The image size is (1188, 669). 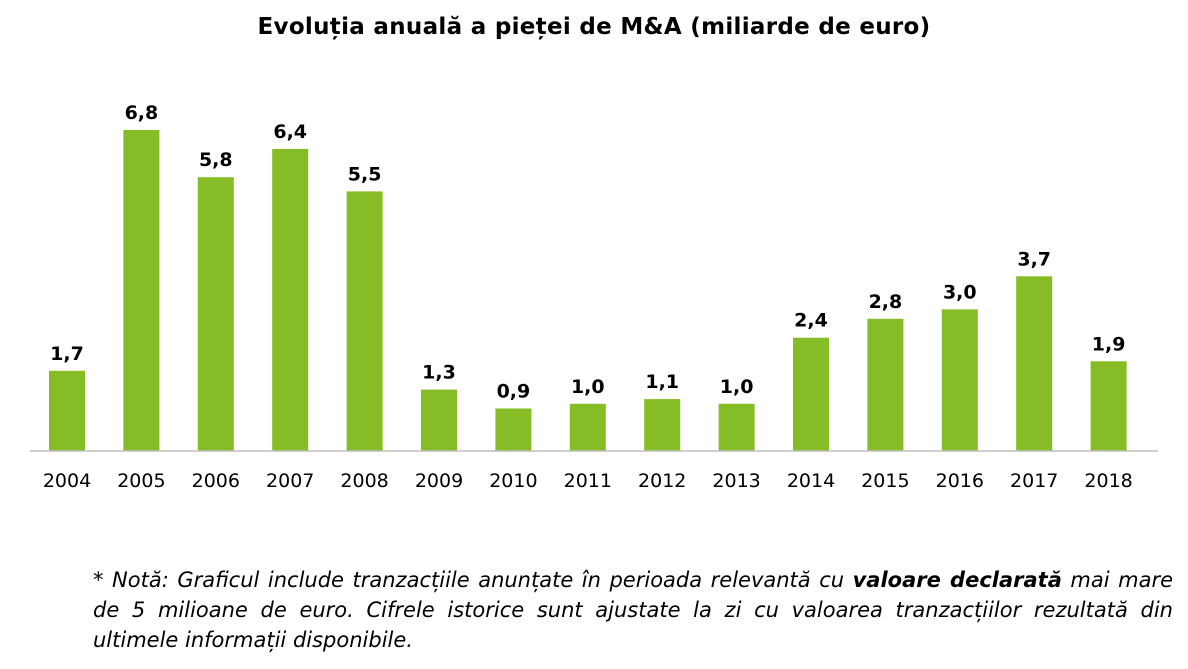 I want to click on x-tick-label-2016: 2016, so click(x=960, y=481).